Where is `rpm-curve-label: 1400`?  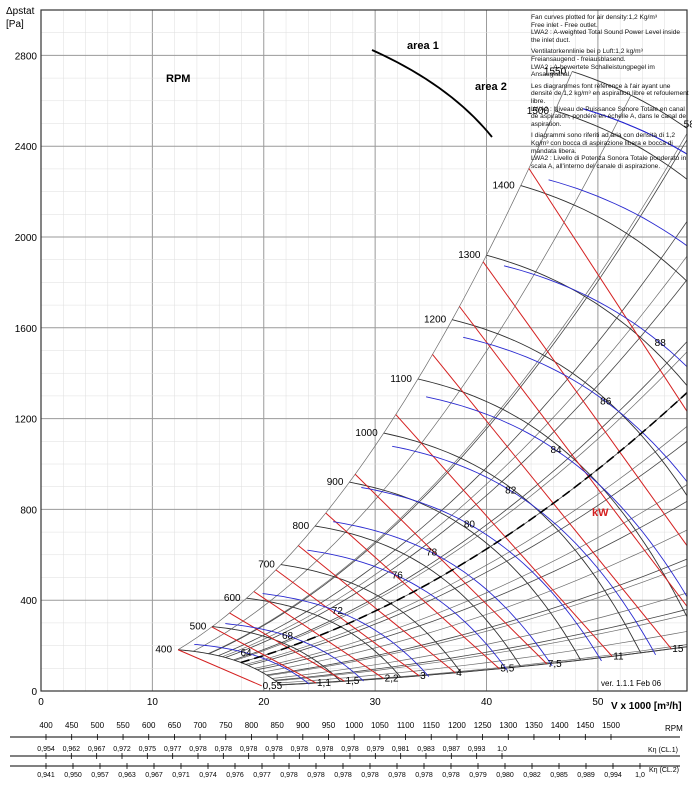
rpm-curve-label: 1400 is located at coordinates (504, 186).